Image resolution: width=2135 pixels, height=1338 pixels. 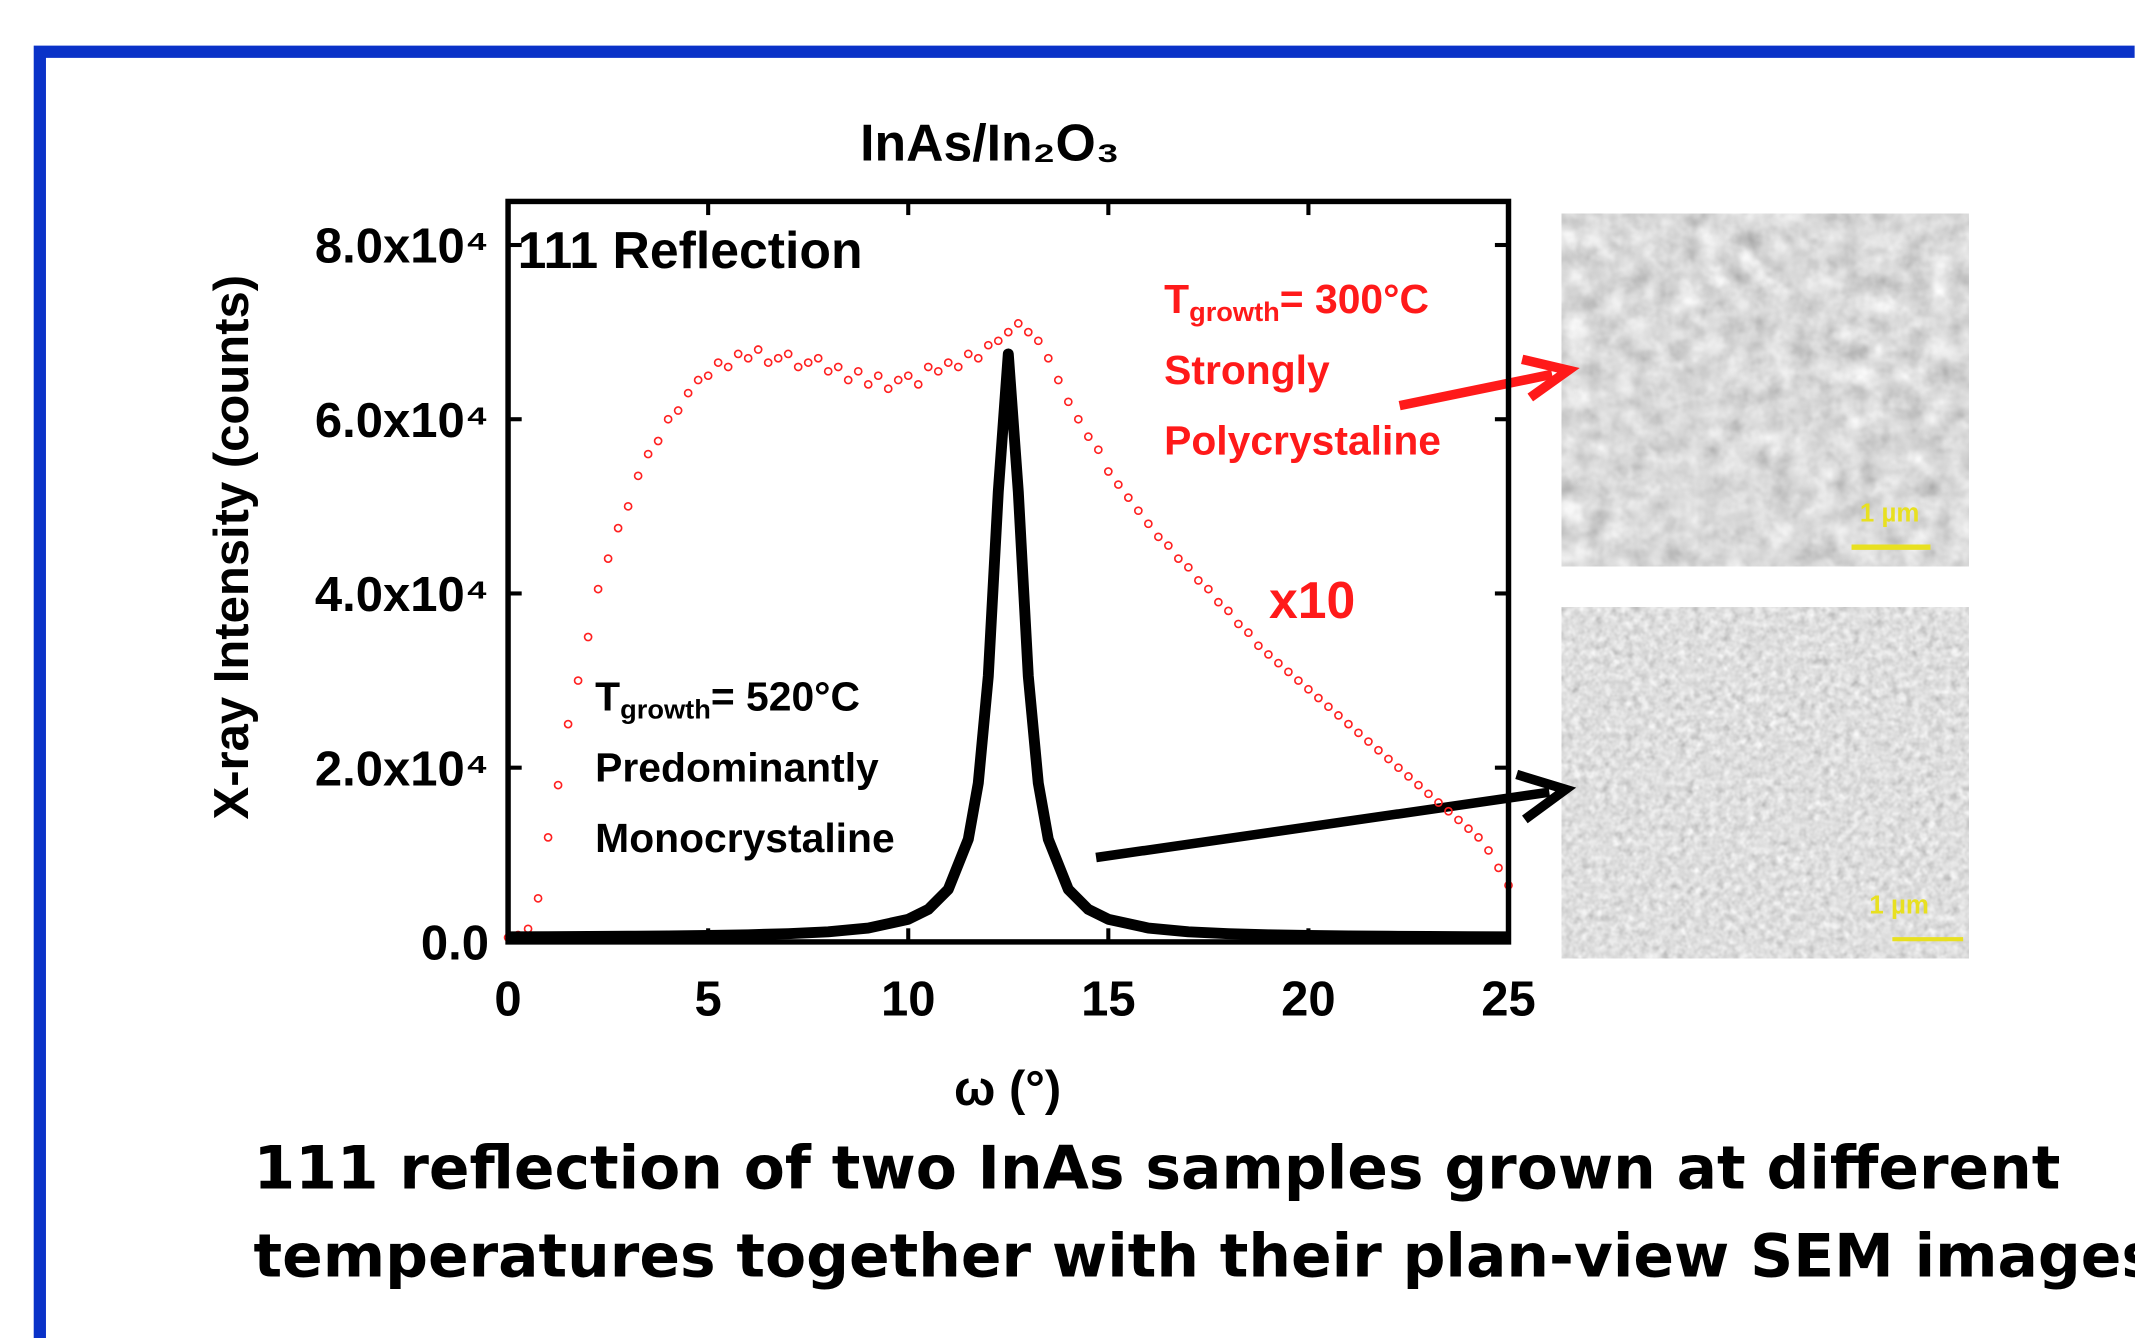 What do you see at coordinates (402, 247) in the screenshot?
I see `y-tick-label: 8.0x10⁴` at bounding box center [402, 247].